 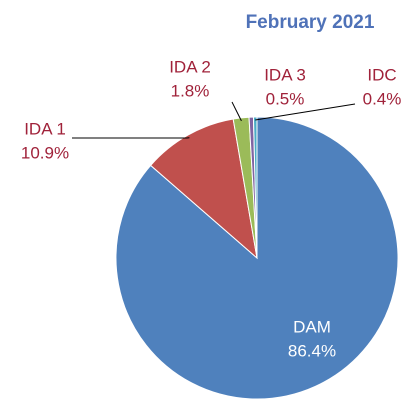 What do you see at coordinates (190, 66) in the screenshot?
I see `slice-label-name: IDA 2` at bounding box center [190, 66].